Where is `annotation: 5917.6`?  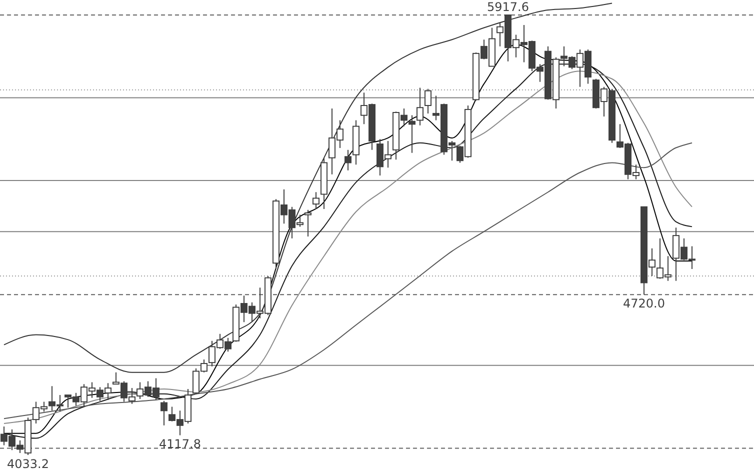 annotation: 5917.6 is located at coordinates (508, 7).